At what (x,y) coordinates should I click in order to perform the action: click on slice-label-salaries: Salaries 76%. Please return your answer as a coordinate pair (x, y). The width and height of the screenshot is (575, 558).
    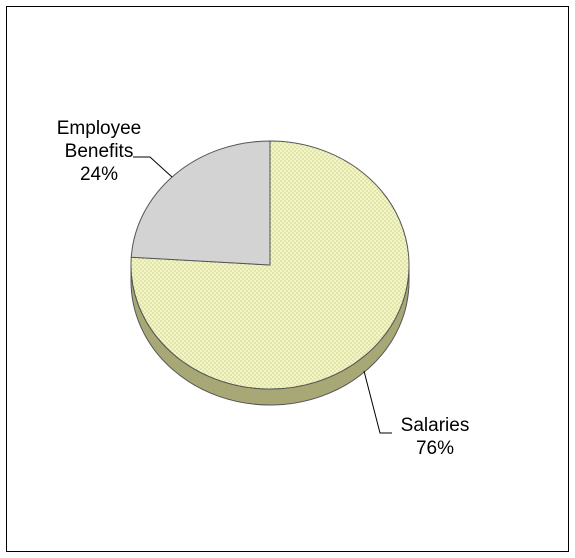
    Looking at the image, I should click on (435, 437).